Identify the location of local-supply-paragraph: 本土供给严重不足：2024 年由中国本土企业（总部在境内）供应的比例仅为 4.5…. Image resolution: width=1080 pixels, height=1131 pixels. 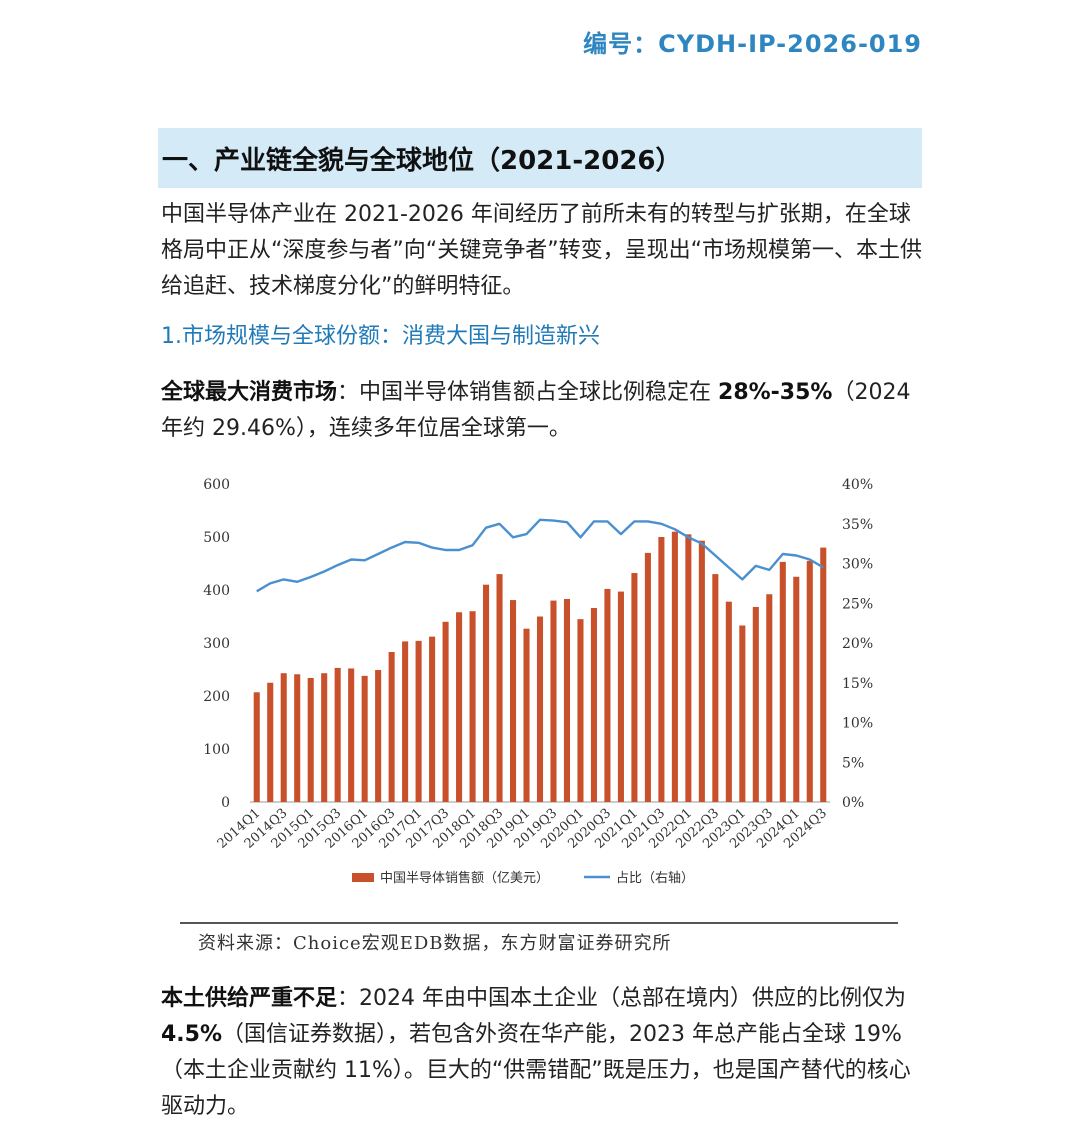
(543, 1053).